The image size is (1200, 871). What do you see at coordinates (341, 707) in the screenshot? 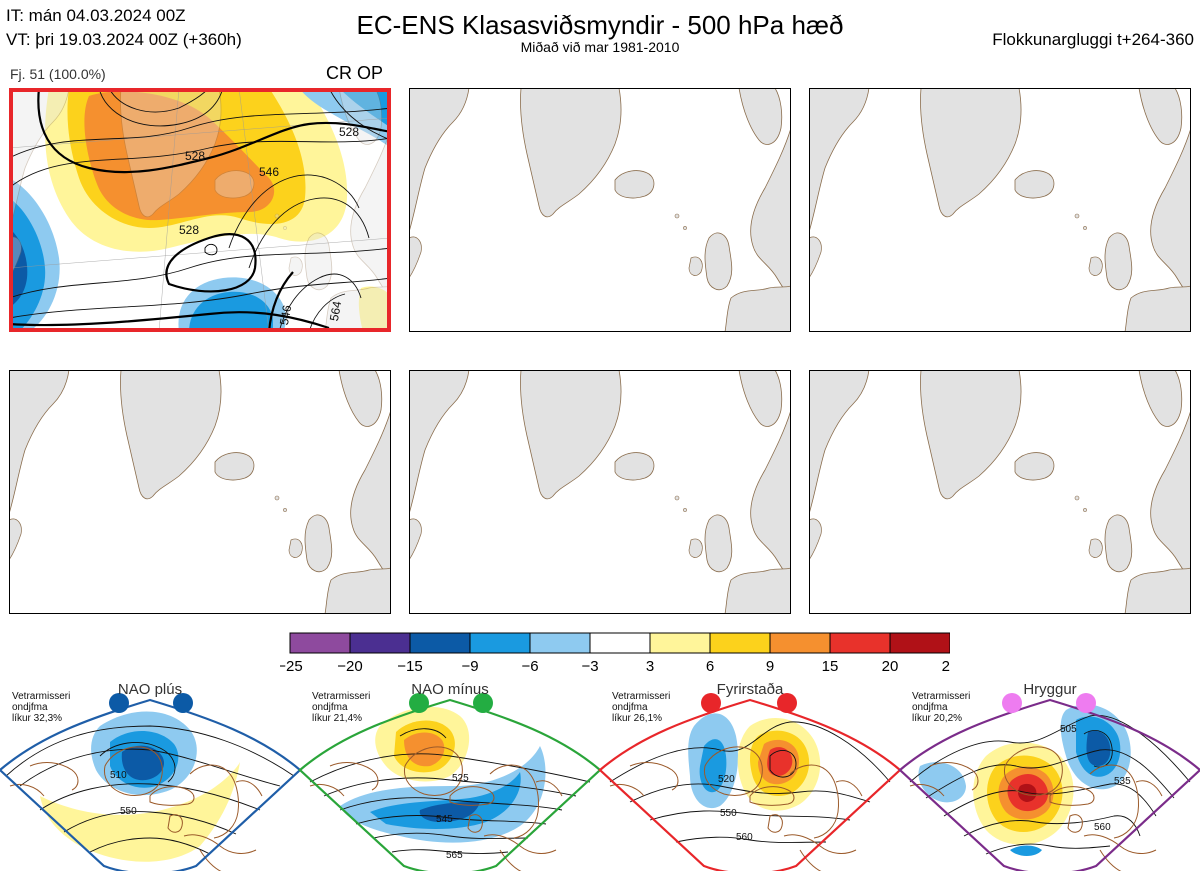
I see `regime-info: Vetrarmisseri ondjfma líkur 21,4%` at bounding box center [341, 707].